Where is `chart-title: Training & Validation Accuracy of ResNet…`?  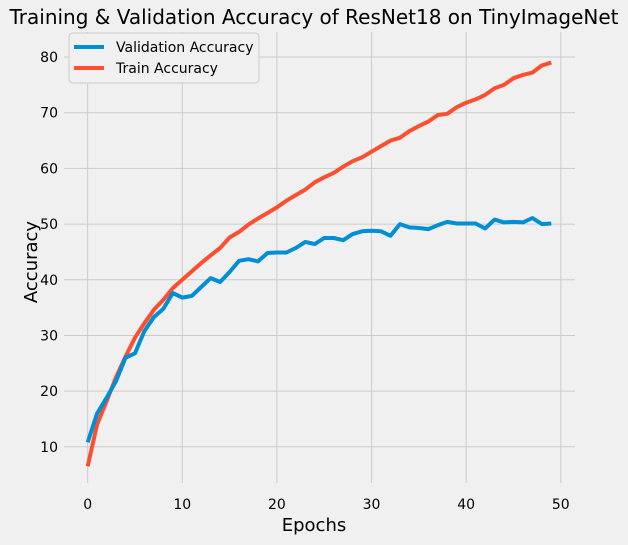 chart-title: Training & Validation Accuracy of ResNet… is located at coordinates (314, 17).